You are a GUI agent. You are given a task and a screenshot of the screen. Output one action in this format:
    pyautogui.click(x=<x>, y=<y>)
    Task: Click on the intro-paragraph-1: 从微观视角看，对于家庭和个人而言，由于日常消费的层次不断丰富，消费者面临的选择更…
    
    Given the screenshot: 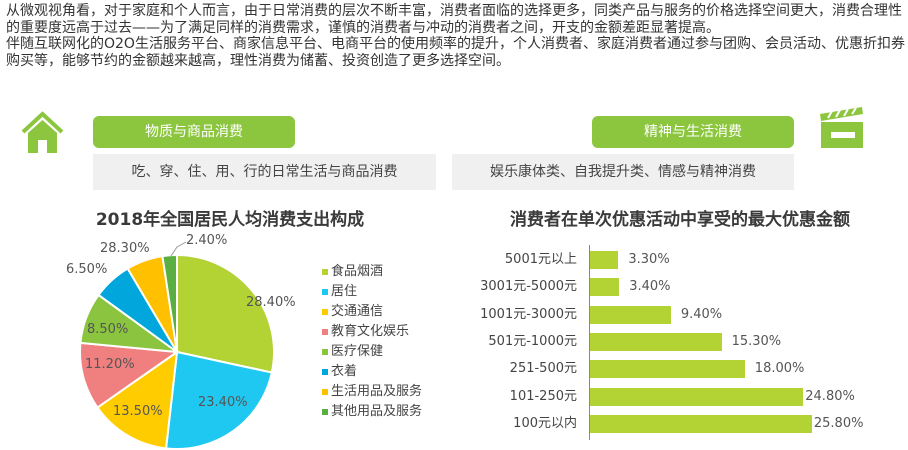 What is the action you would take?
    pyautogui.click(x=454, y=19)
    